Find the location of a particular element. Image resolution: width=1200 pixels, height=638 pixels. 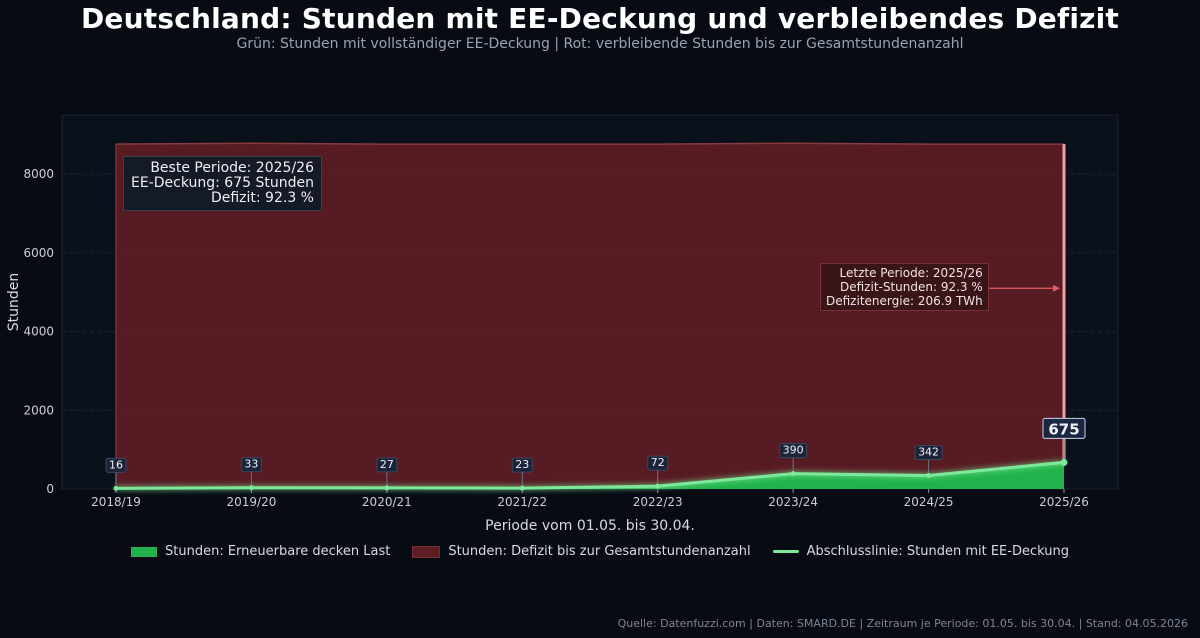

legend-swatch-red is located at coordinates (426, 551).